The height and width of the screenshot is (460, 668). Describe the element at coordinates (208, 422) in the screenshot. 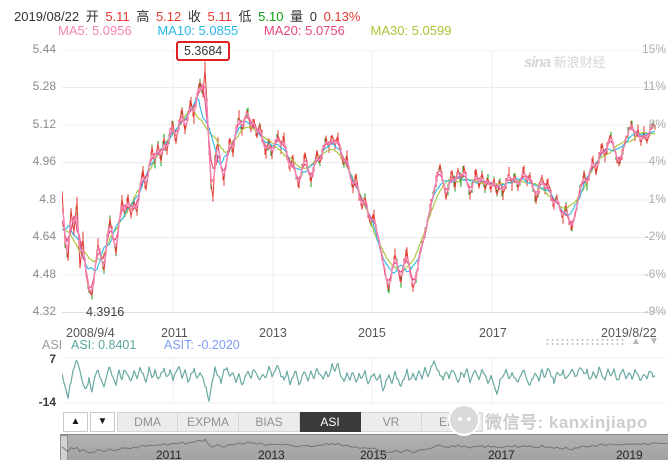

I see `tab-expma: EXPMA` at that location.